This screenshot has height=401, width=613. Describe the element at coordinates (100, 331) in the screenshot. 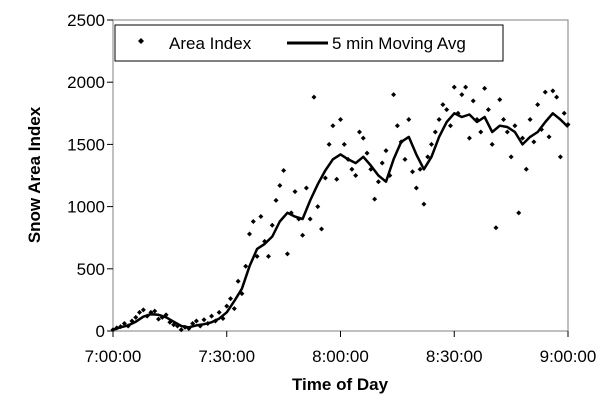

I see `y-tick-label: 0` at that location.